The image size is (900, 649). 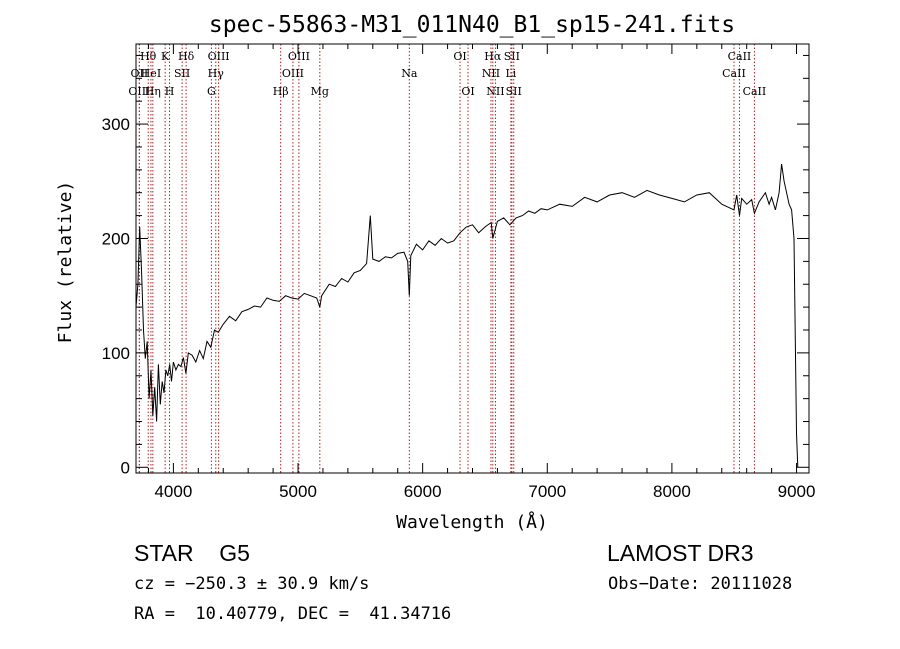 What do you see at coordinates (298, 491) in the screenshot?
I see `x-tick-label-1: 5000` at bounding box center [298, 491].